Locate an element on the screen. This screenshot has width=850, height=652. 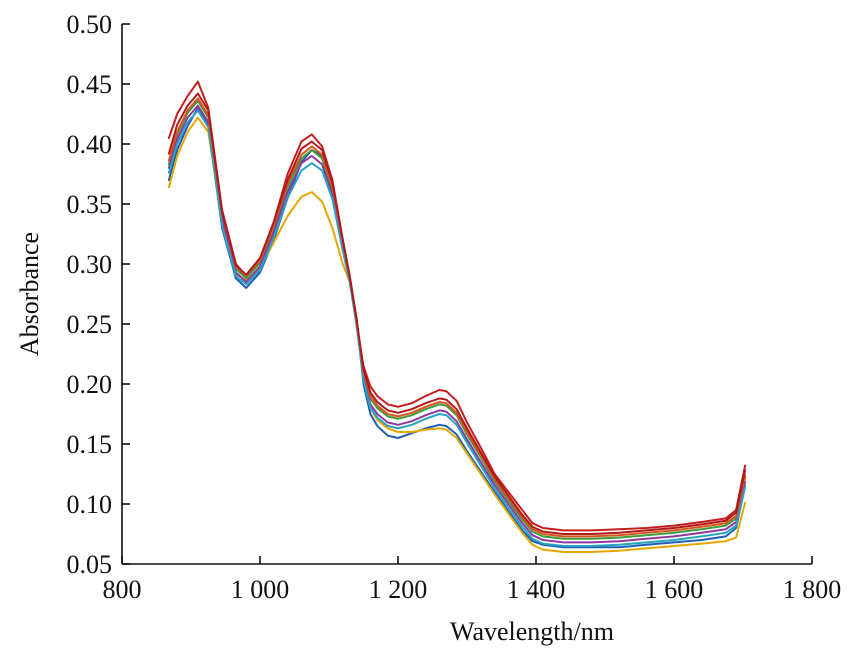
y-ticks: 0.05 0.10 0.15 0.20 0.25 0.30 0.35 0.40 0.45 0.50 is located at coordinates (98, 294).